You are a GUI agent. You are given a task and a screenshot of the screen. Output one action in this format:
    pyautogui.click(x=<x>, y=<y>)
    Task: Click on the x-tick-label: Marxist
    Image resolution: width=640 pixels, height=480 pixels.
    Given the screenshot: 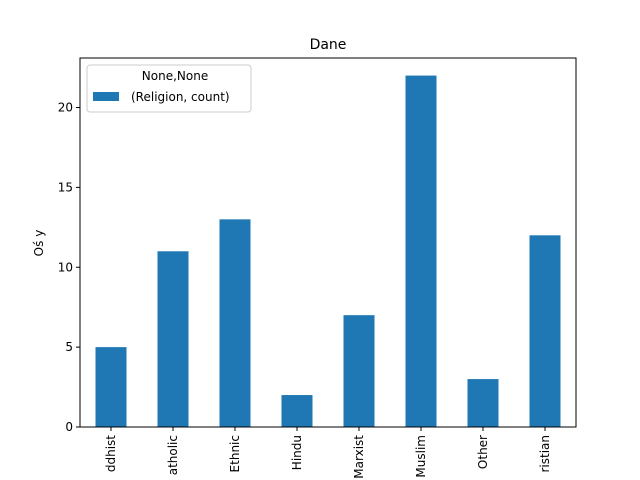 What is the action you would take?
    pyautogui.click(x=359, y=457)
    